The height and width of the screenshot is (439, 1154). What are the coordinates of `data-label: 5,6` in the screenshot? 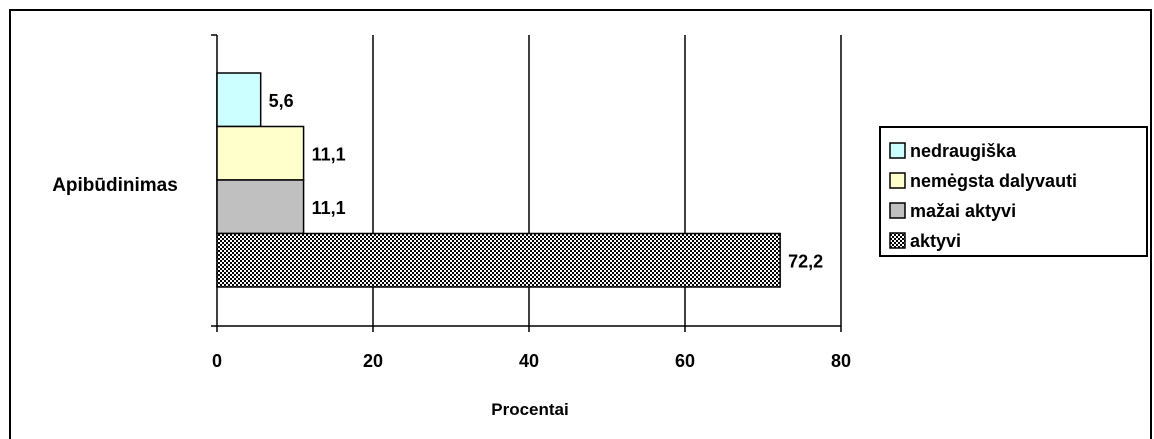 It's located at (281, 101).